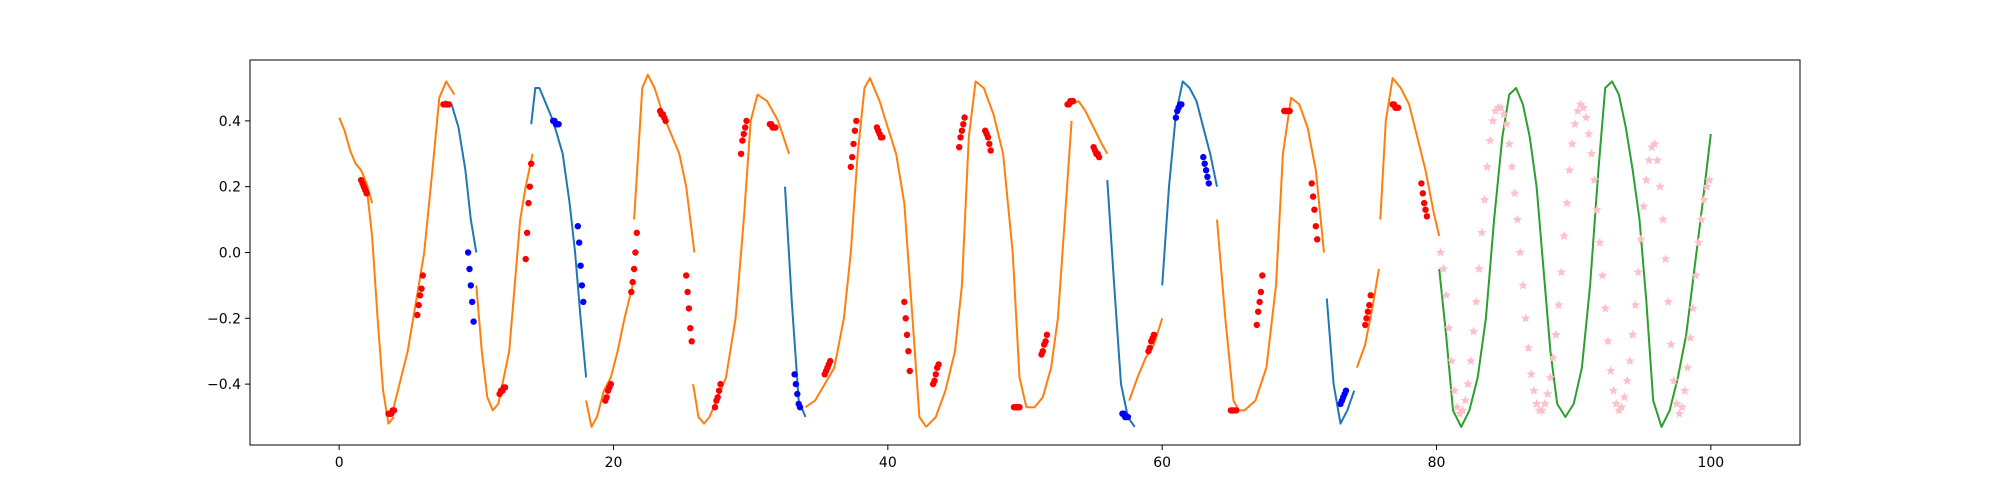 The height and width of the screenshot is (500, 2000). What do you see at coordinates (339, 463) in the screenshot?
I see `x-tick-label: 0` at bounding box center [339, 463].